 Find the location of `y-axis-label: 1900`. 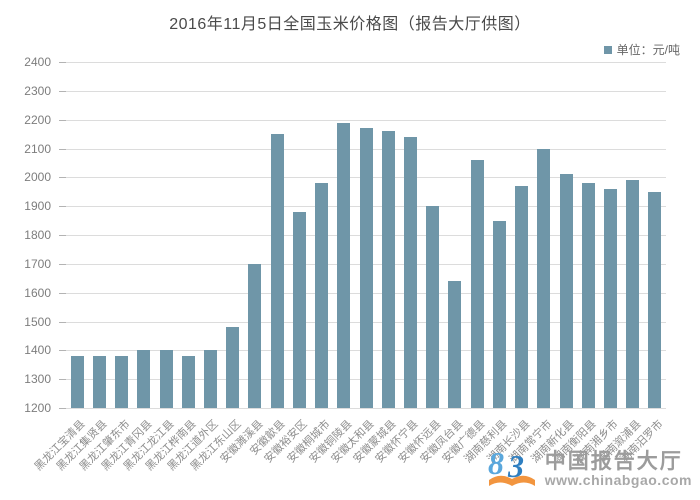

y-axis-label: 1900 is located at coordinates (37, 206).